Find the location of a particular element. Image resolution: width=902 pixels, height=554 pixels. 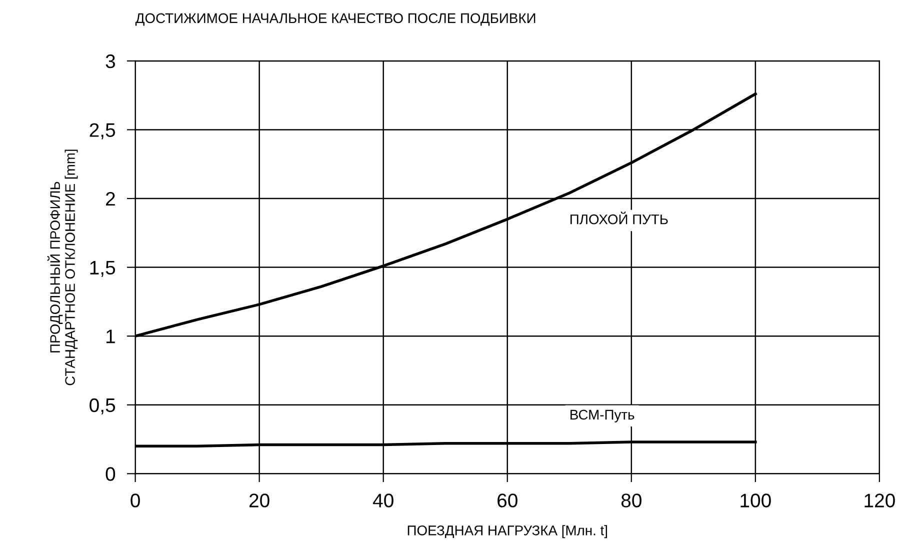

chart-title: ДОСТИЖИМОЕ НАЧАЛЬНОЕ КАЧЕСТВО ПОСЛЕ ПОДБИВКИ is located at coordinates (335, 19).